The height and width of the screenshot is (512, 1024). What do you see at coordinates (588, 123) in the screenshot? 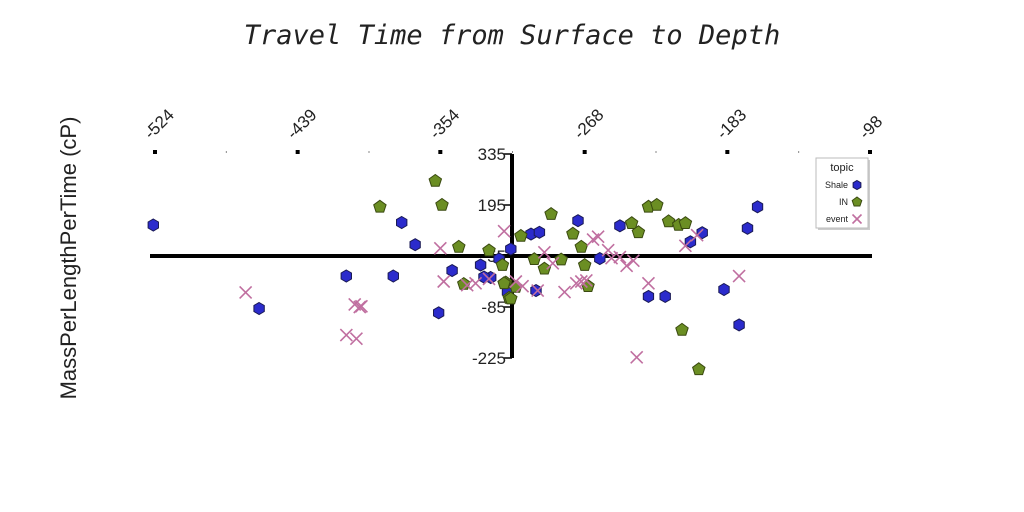
I see `x-tick-label: -268` at bounding box center [588, 123].